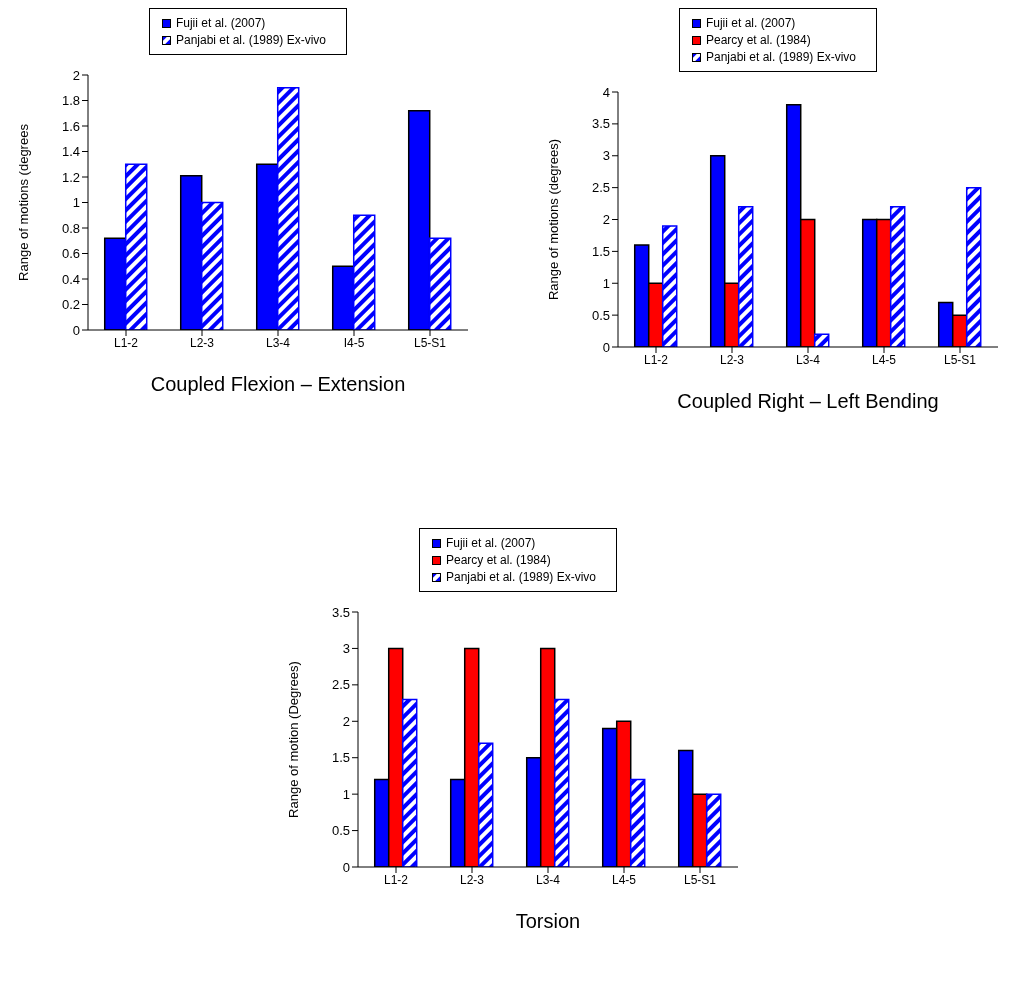 This screenshot has height=986, width=1013. What do you see at coordinates (278, 384) in the screenshot?
I see `x-axis-title: Coupled Flexion – Extension` at bounding box center [278, 384].